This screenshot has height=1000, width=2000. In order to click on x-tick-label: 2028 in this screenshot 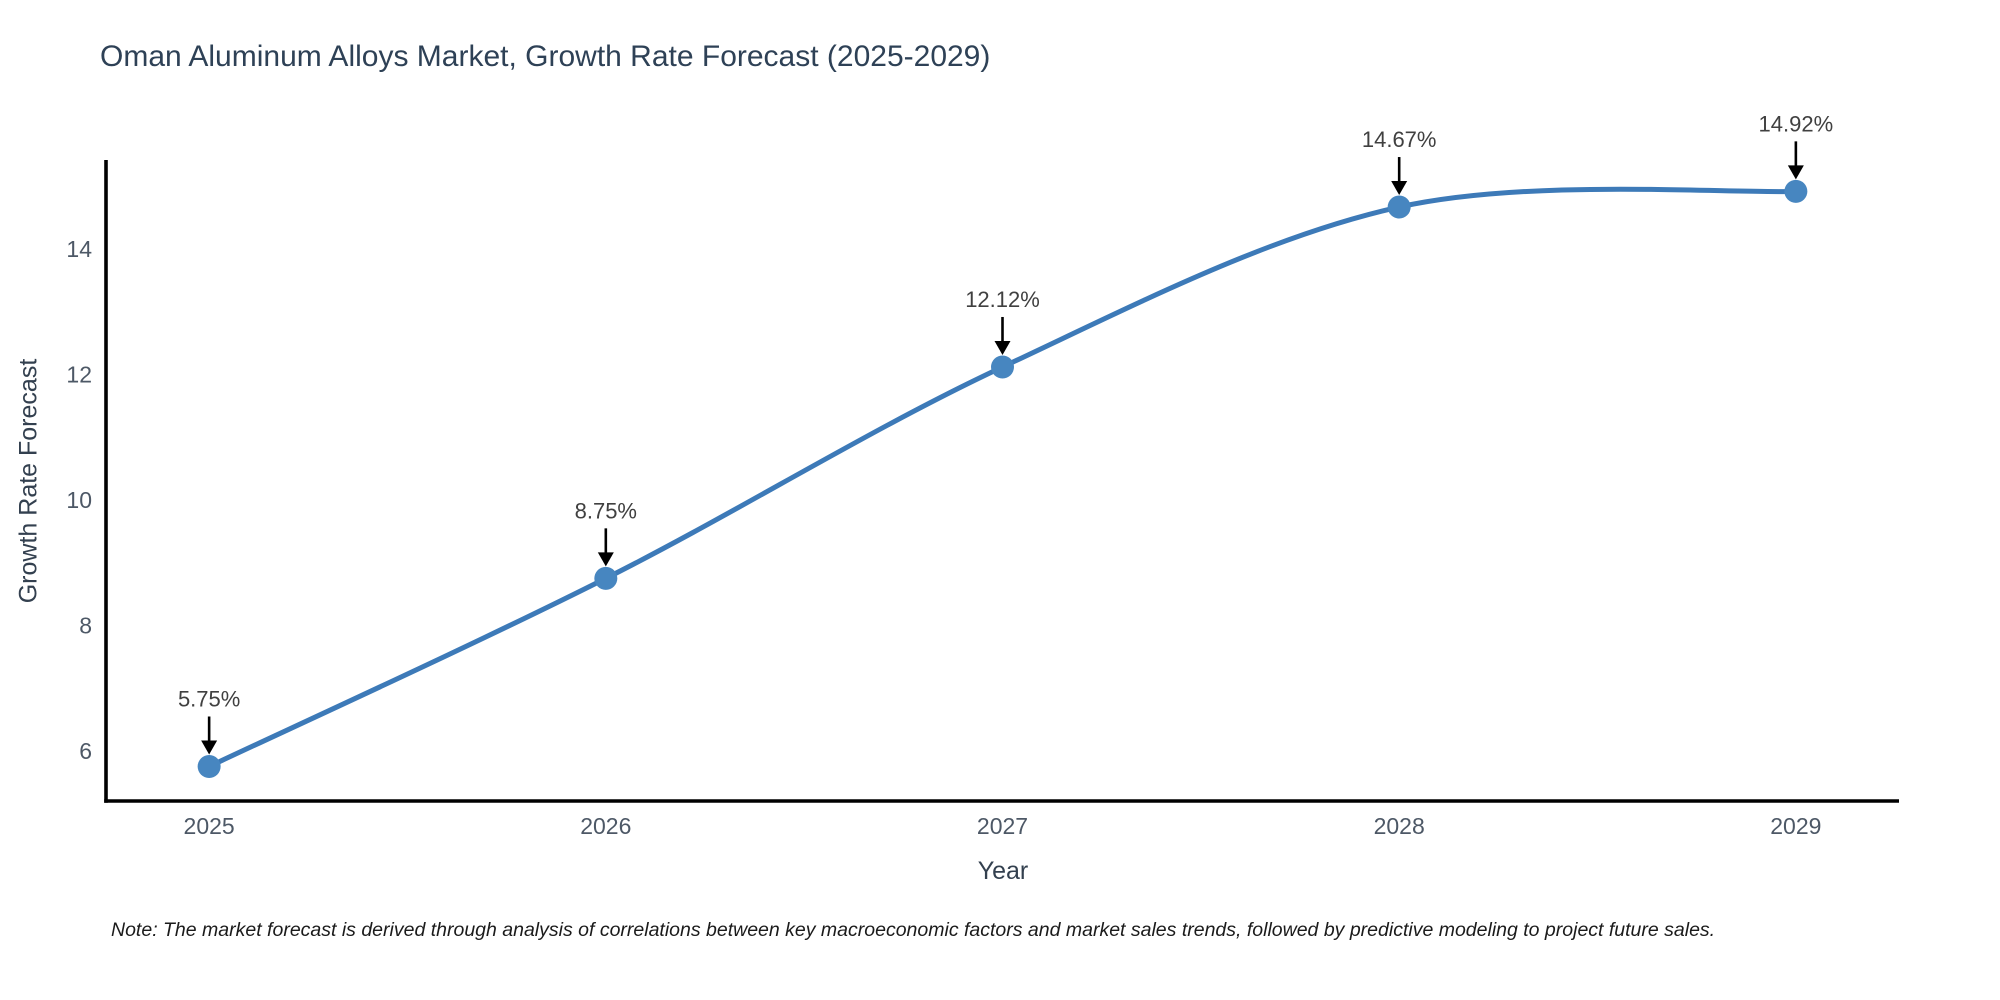, I will do `click(1399, 826)`.